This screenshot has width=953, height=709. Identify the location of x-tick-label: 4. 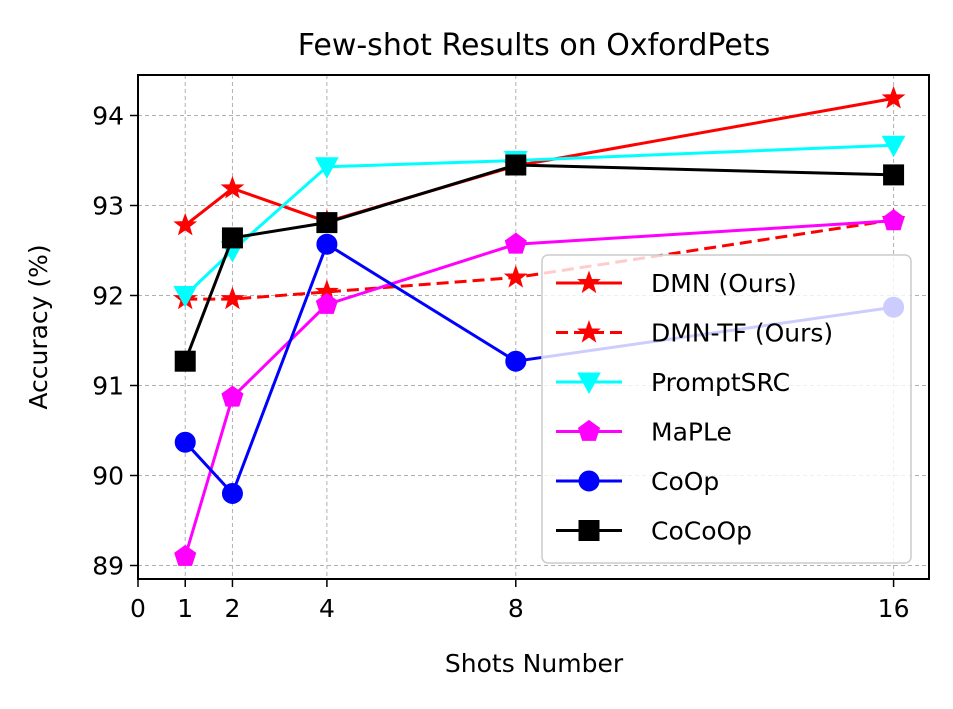
(327, 608).